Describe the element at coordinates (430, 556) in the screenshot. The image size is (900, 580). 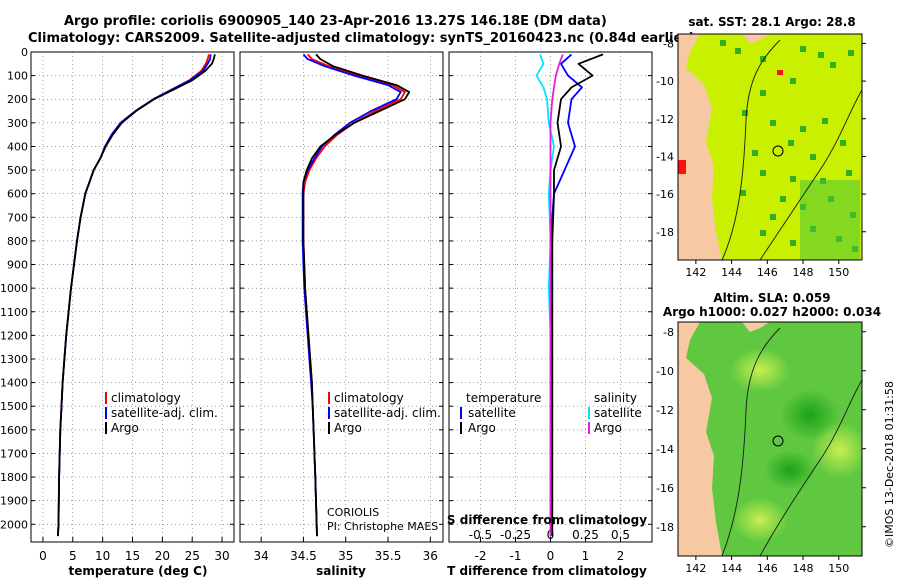
I see `x-tick-label: 36` at that location.